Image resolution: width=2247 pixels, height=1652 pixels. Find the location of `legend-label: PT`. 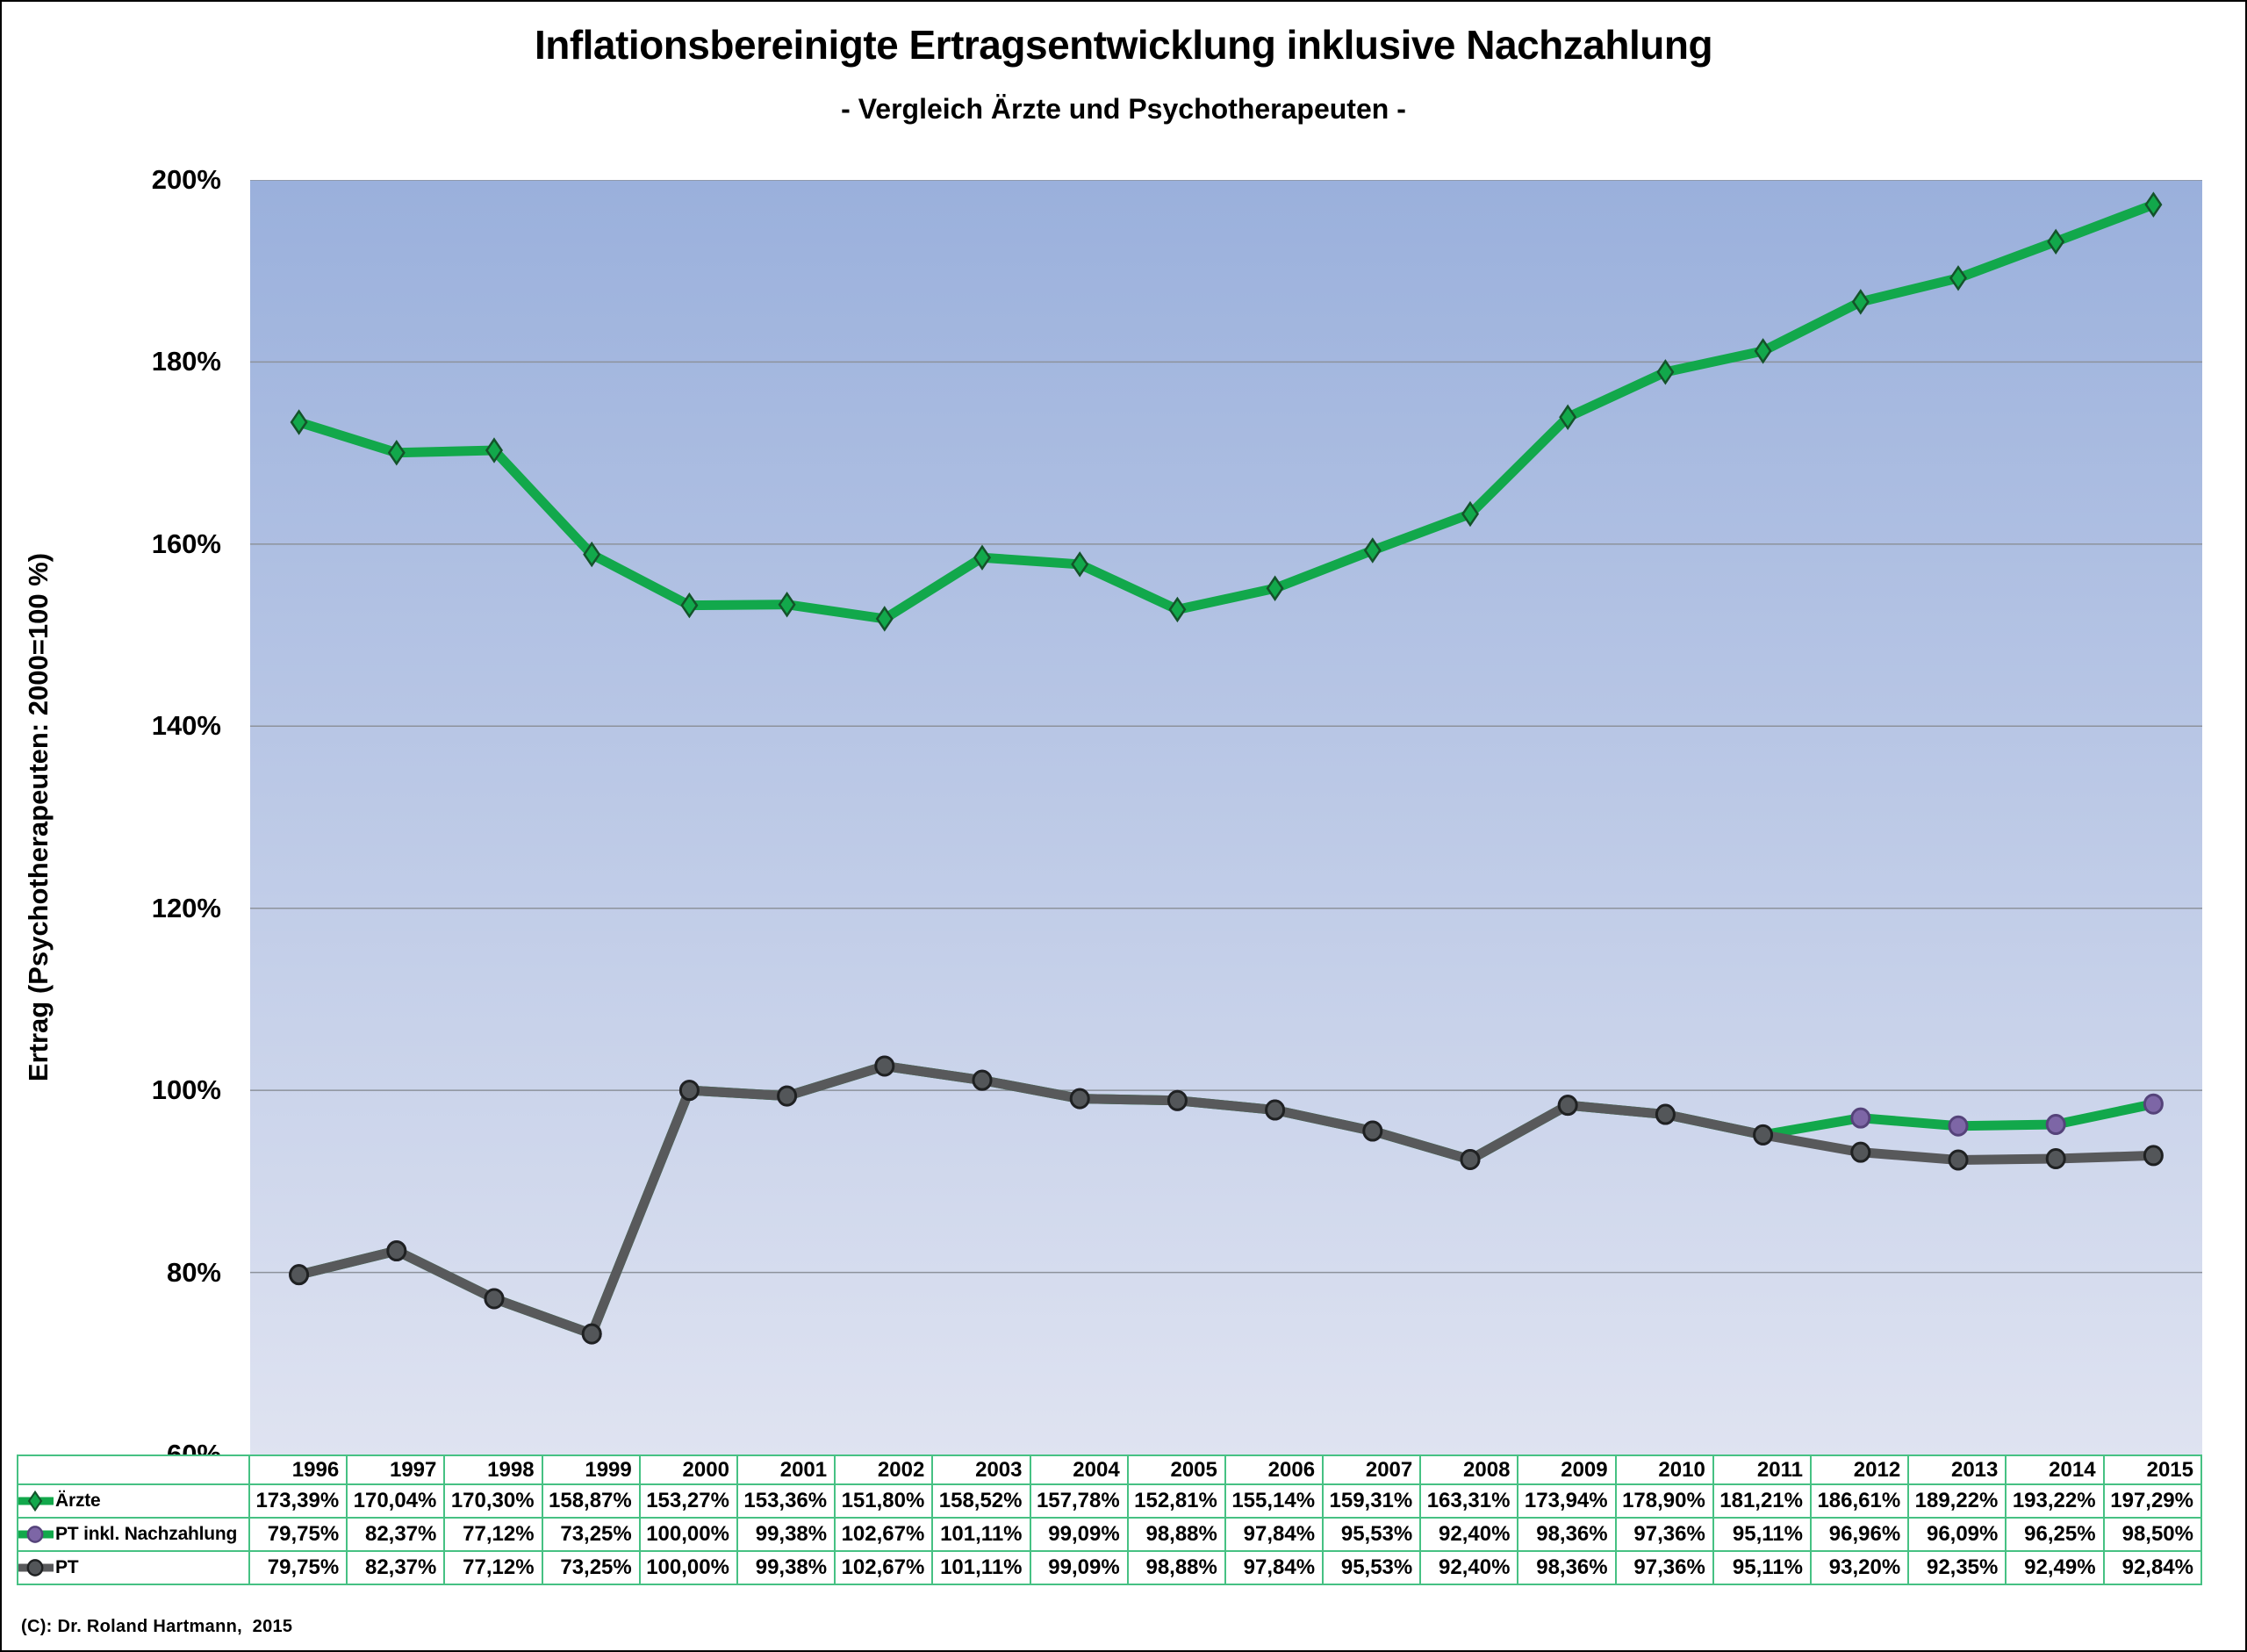

legend-label: PT is located at coordinates (67, 1567).